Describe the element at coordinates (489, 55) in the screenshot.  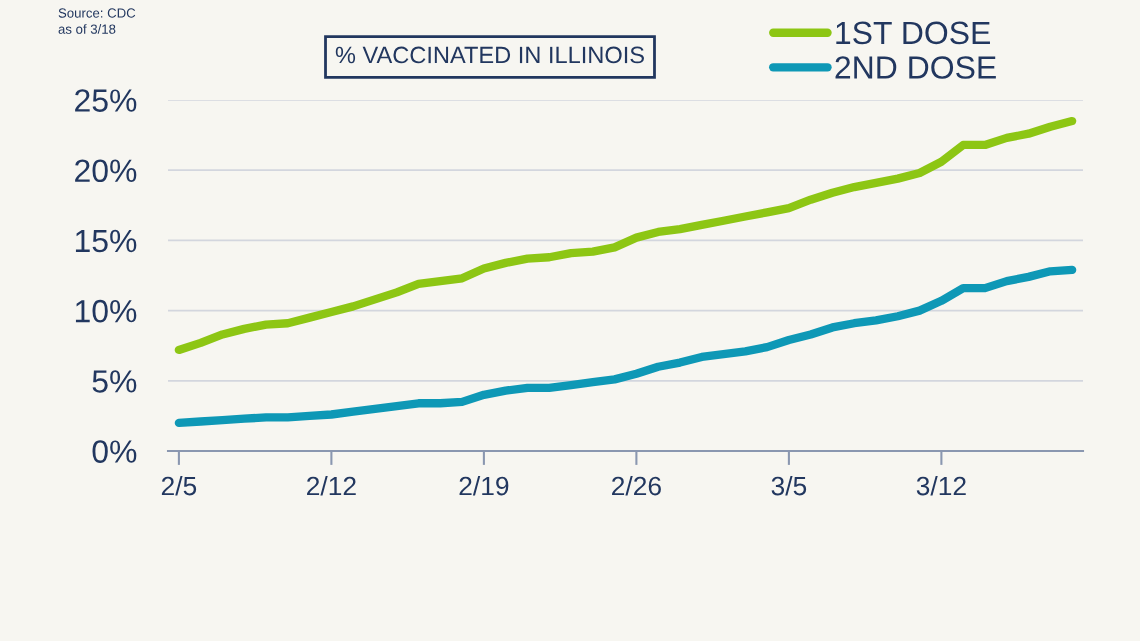
I see `chart-title: % VACCINATED IN ILLINOIS` at that location.